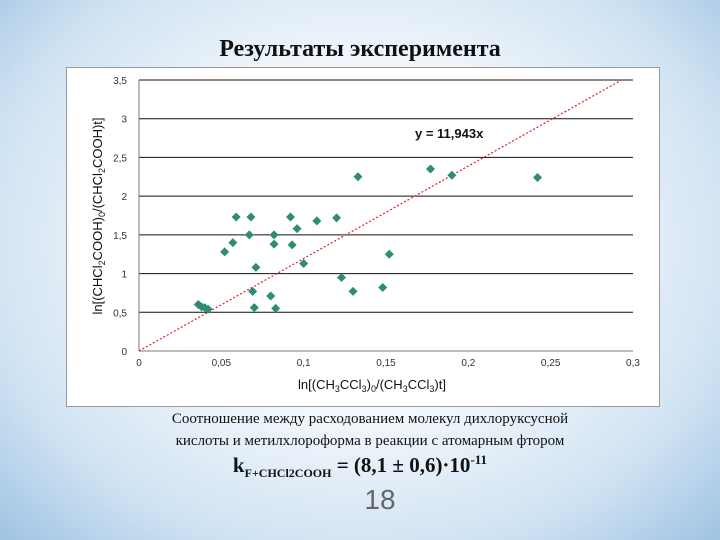  What do you see at coordinates (401, 465) in the screenshot?
I see `formula-value: = (8,1 ± 0,6)·10` at bounding box center [401, 465].